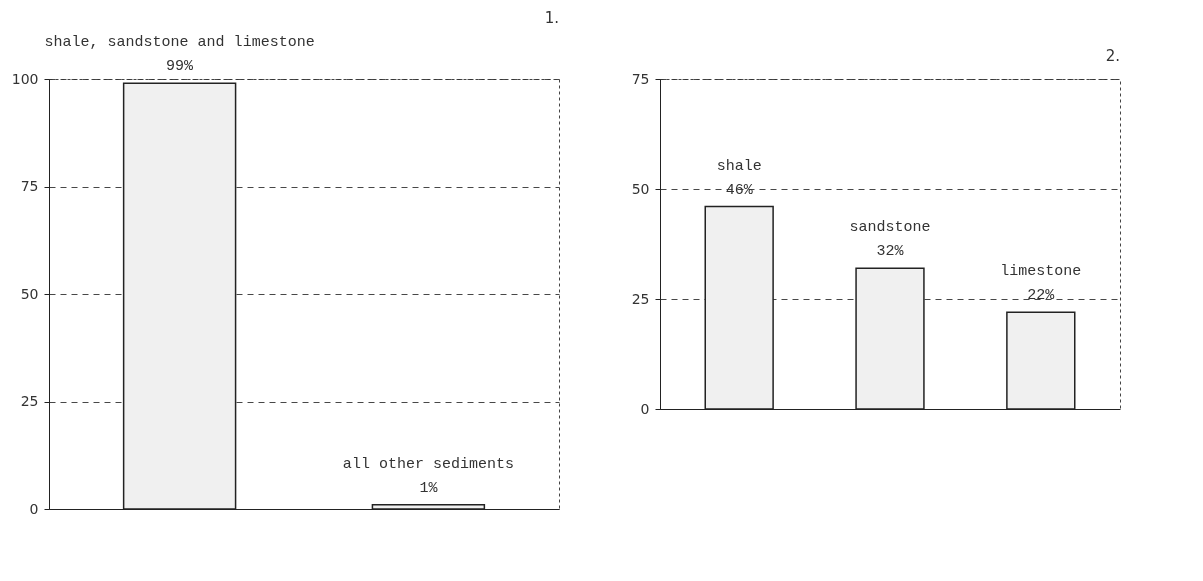 The height and width of the screenshot is (581, 1203). Describe the element at coordinates (429, 488) in the screenshot. I see `data-label: 1%` at that location.